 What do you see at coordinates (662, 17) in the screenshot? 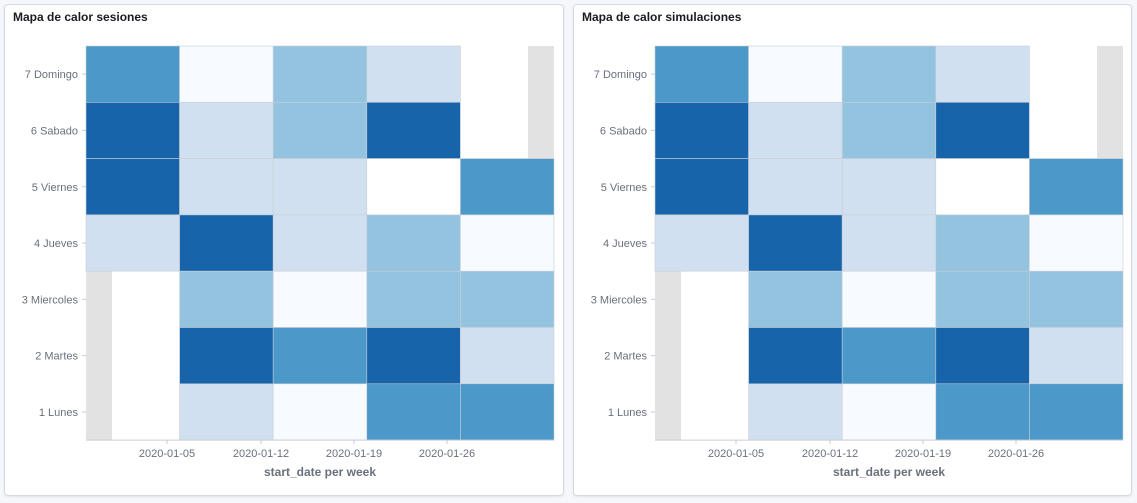
I see `panel-title: Mapa de calor simulaciones` at bounding box center [662, 17].